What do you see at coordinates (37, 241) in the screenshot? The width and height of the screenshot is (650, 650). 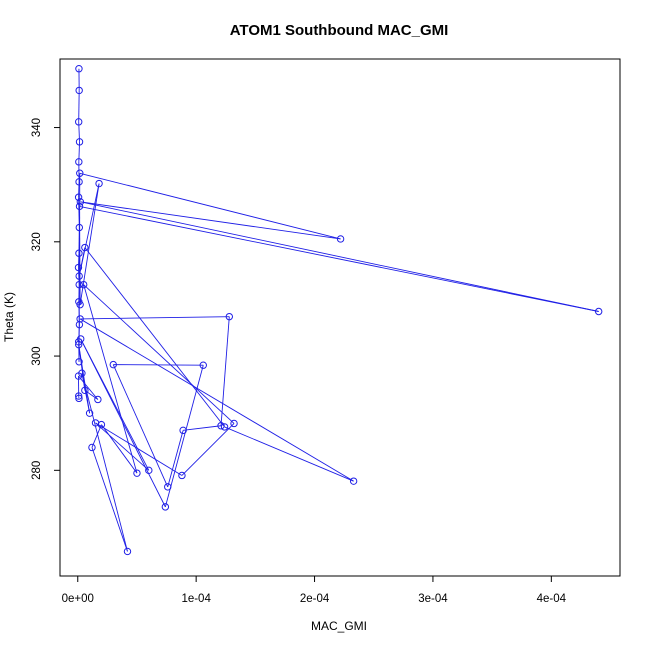 I see `y-tick-label: 320` at bounding box center [37, 241].